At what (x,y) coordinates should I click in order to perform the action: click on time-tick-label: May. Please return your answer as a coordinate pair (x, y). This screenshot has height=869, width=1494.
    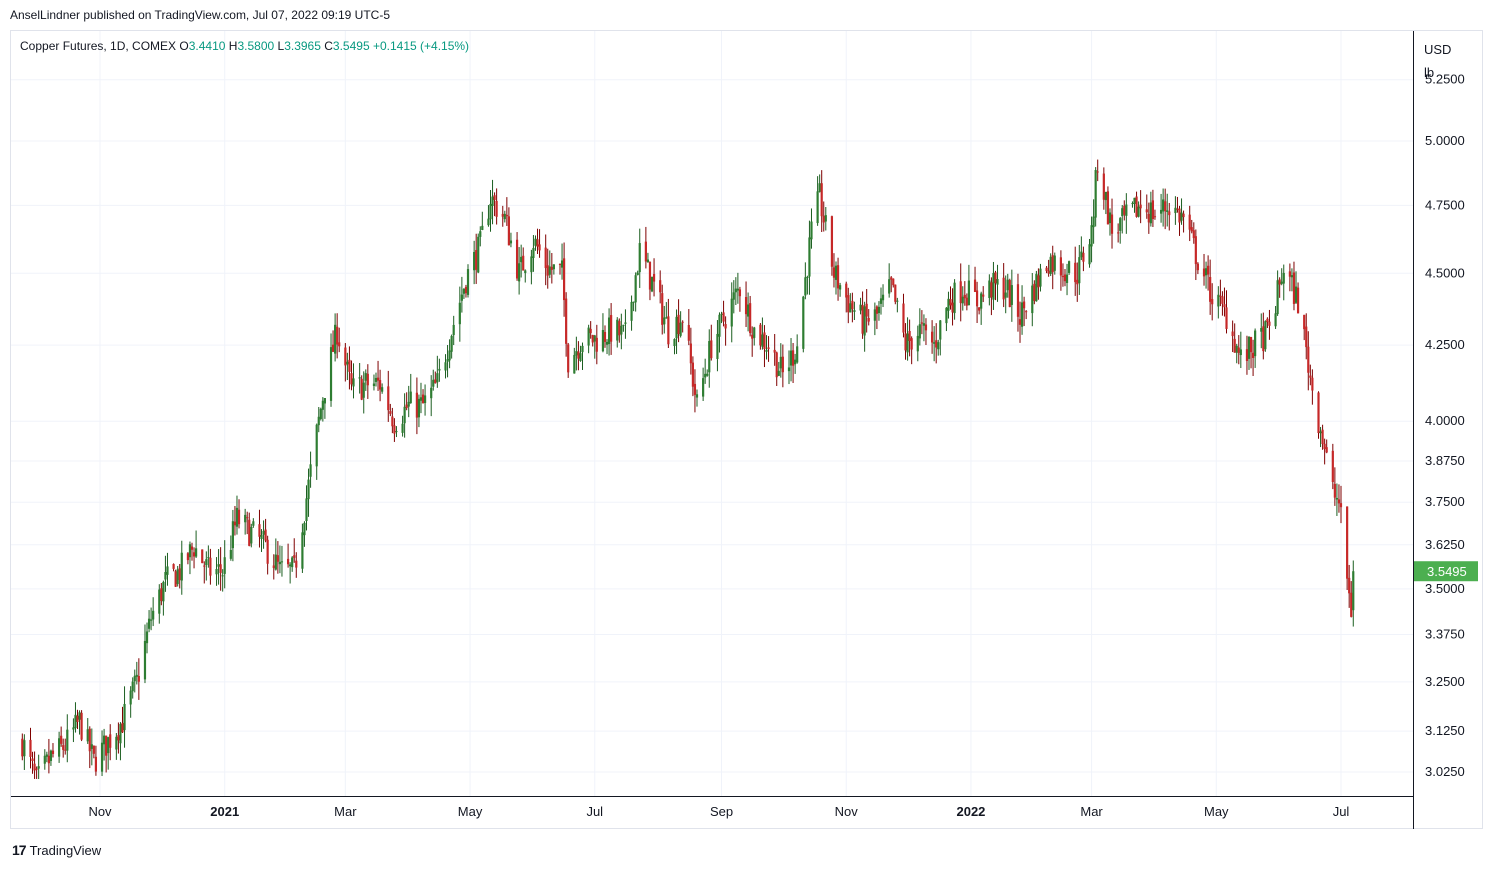
    Looking at the image, I should click on (1216, 811).